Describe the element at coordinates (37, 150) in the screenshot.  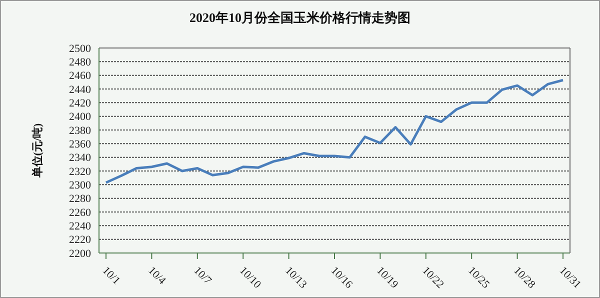
I see `y-axis-title: 单位(元/吨)` at that location.